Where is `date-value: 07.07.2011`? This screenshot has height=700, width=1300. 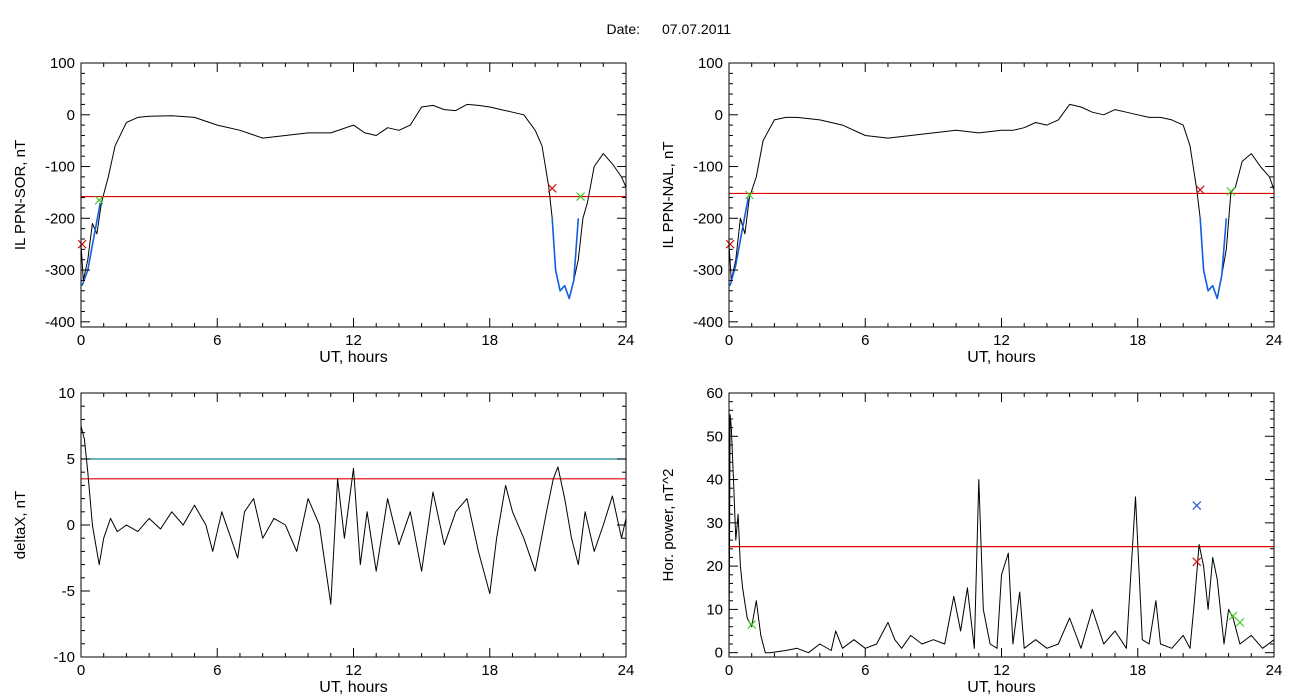 date-value: 07.07.2011 is located at coordinates (696, 29).